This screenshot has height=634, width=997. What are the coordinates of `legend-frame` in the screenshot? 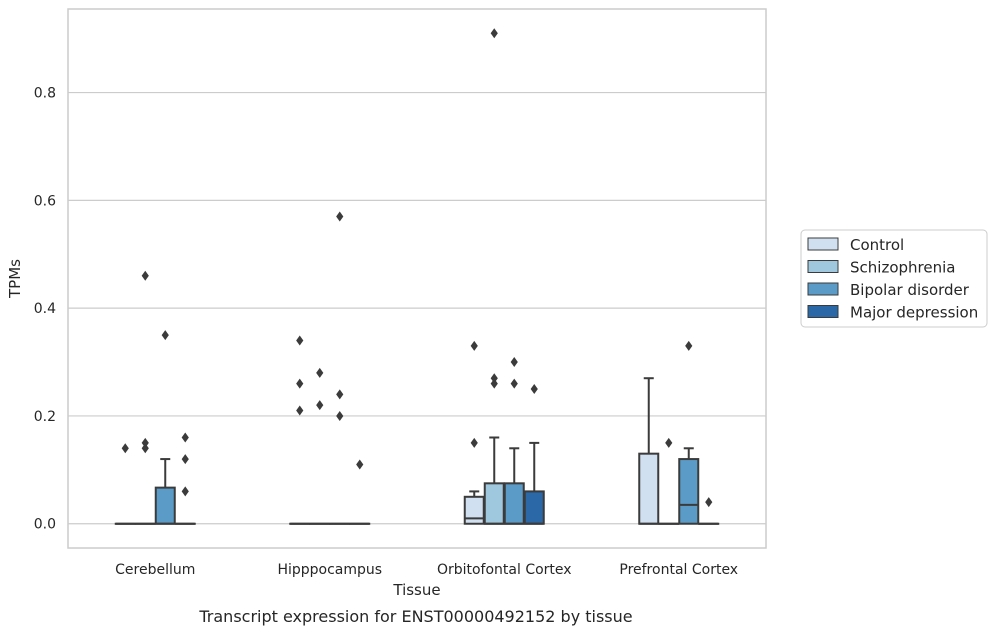 It's located at (894, 278).